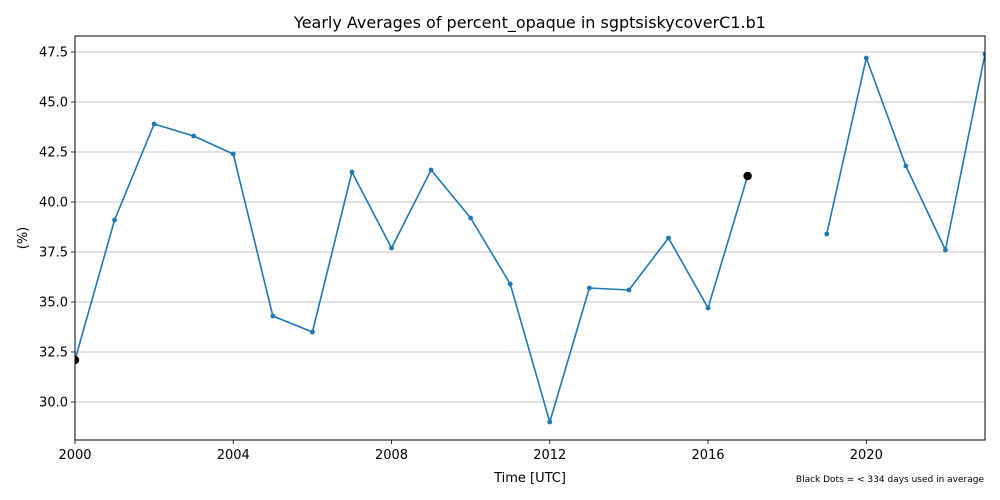  Describe the element at coordinates (53, 303) in the screenshot. I see `y-tick-label: 35.0` at that location.